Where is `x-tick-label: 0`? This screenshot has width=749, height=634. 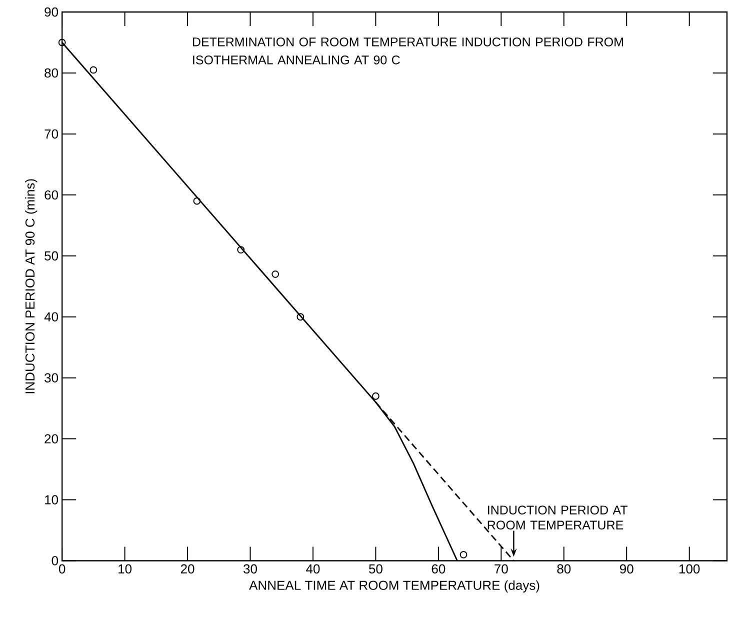 x-tick-label: 0 is located at coordinates (62, 569).